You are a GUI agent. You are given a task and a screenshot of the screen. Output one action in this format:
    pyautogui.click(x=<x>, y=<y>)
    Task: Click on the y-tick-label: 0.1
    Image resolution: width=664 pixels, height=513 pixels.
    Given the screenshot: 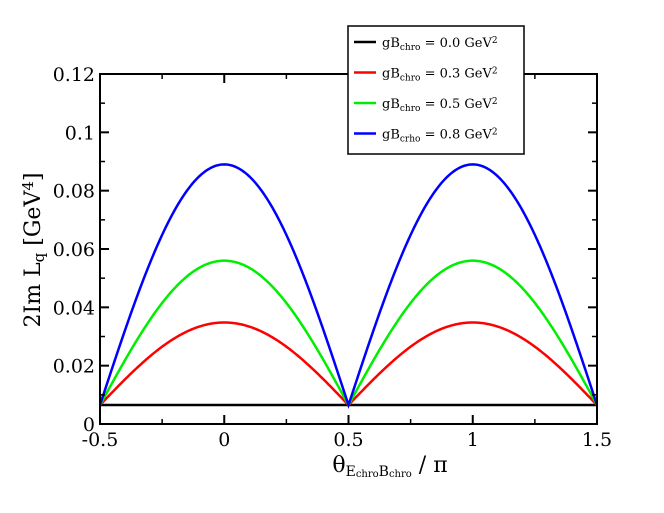 What is the action you would take?
    pyautogui.click(x=80, y=133)
    